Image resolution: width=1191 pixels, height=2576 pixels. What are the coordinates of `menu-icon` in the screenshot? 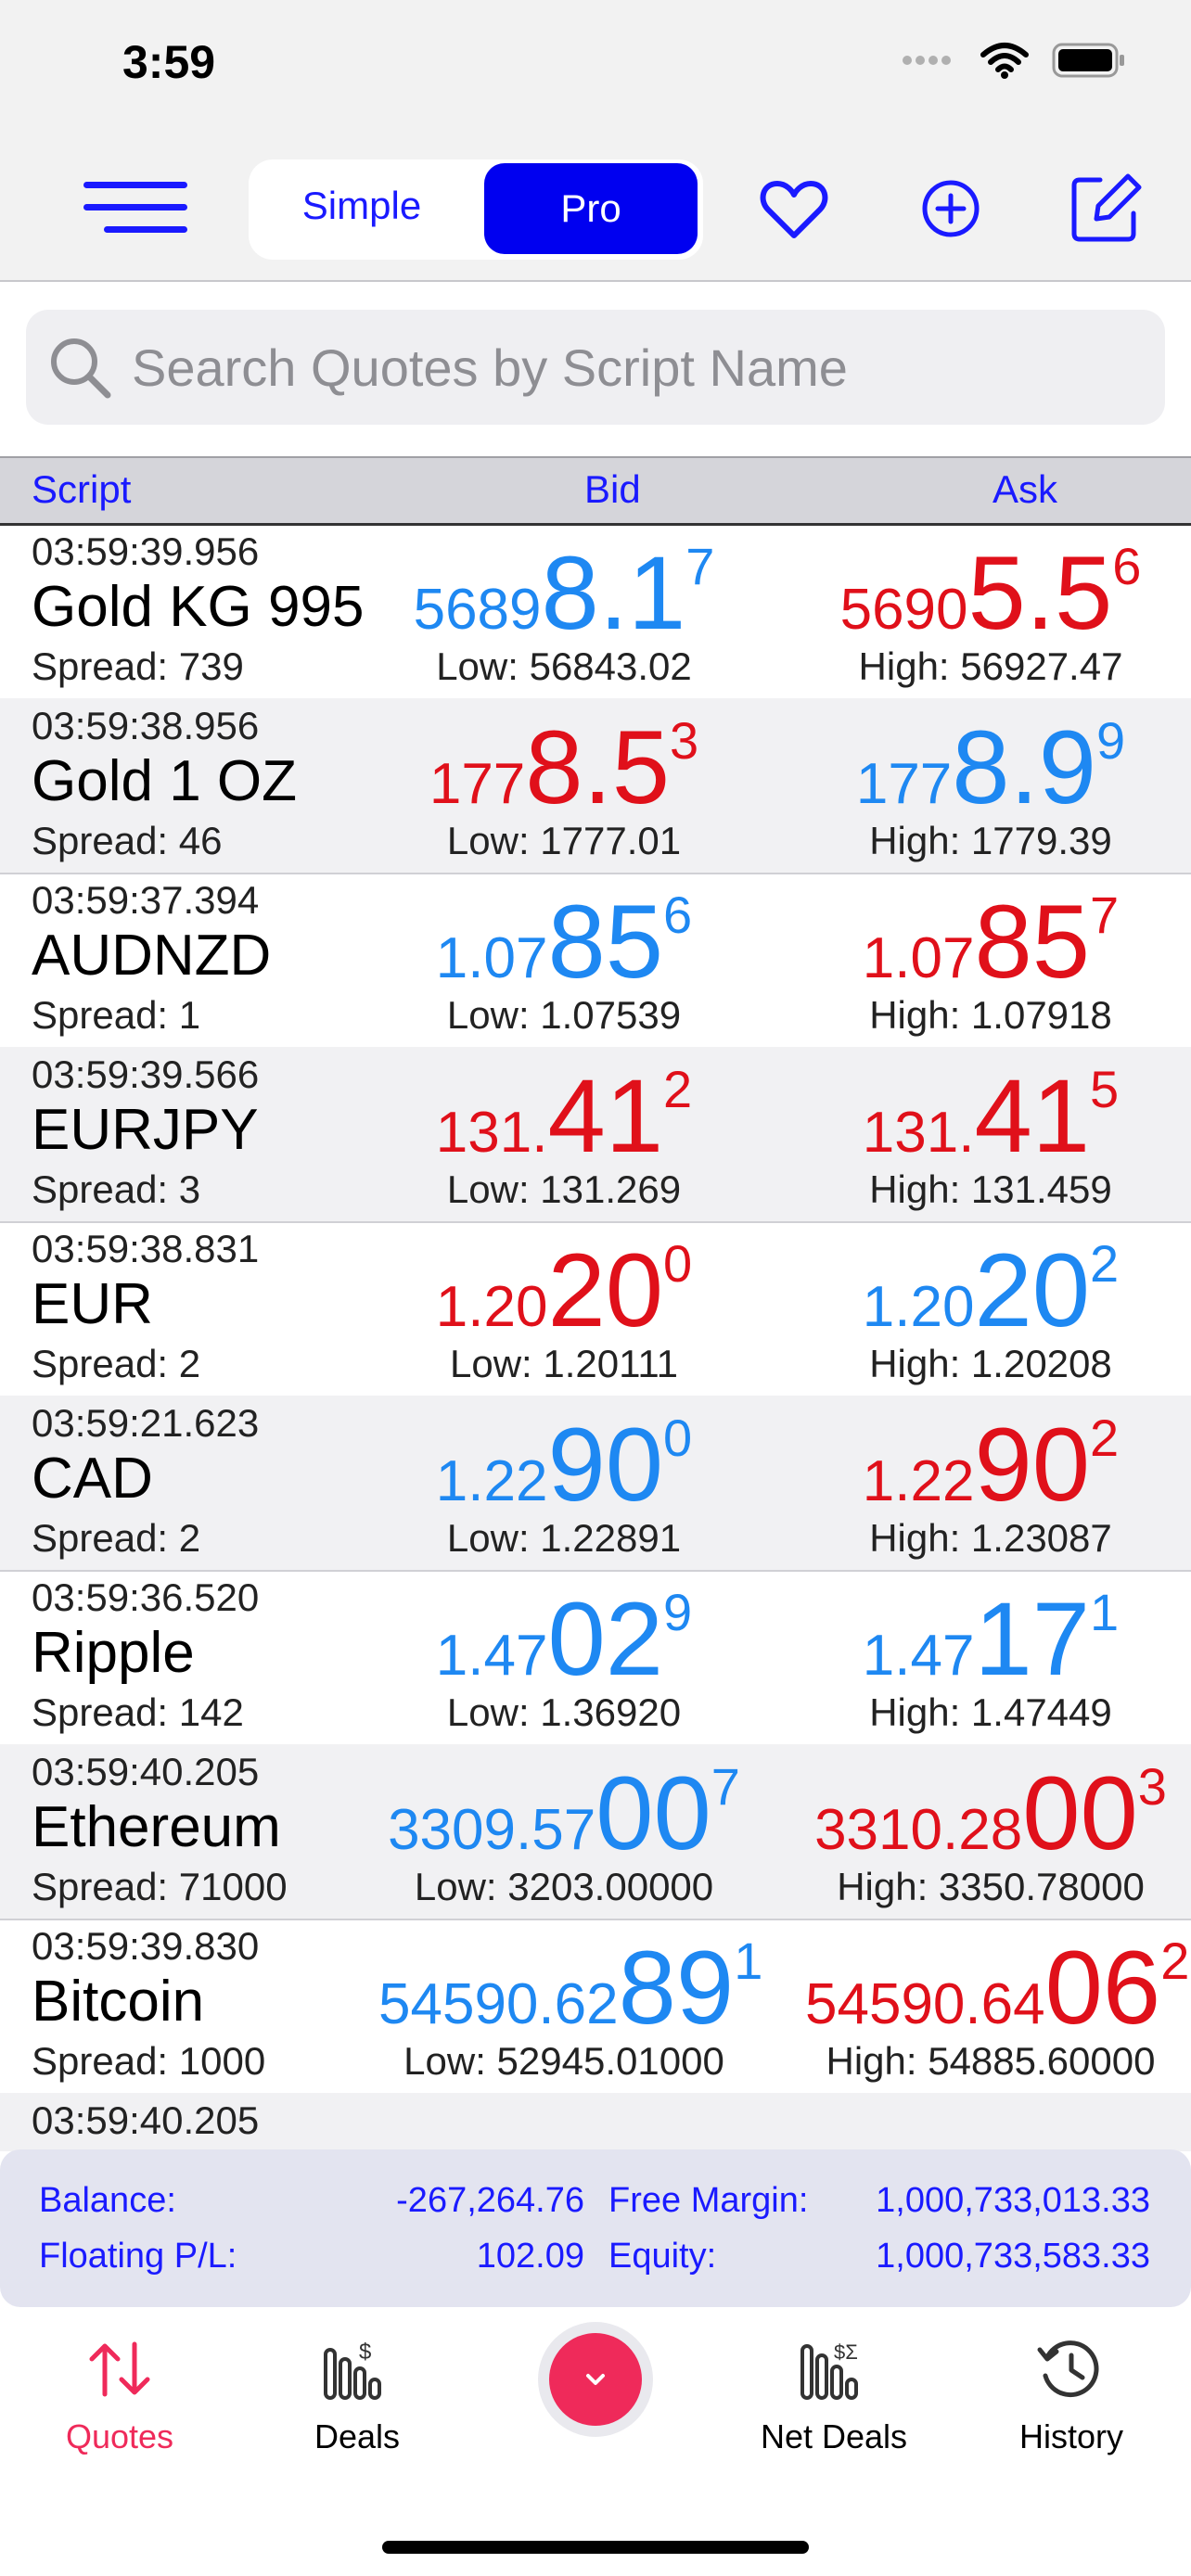 It's located at (135, 209).